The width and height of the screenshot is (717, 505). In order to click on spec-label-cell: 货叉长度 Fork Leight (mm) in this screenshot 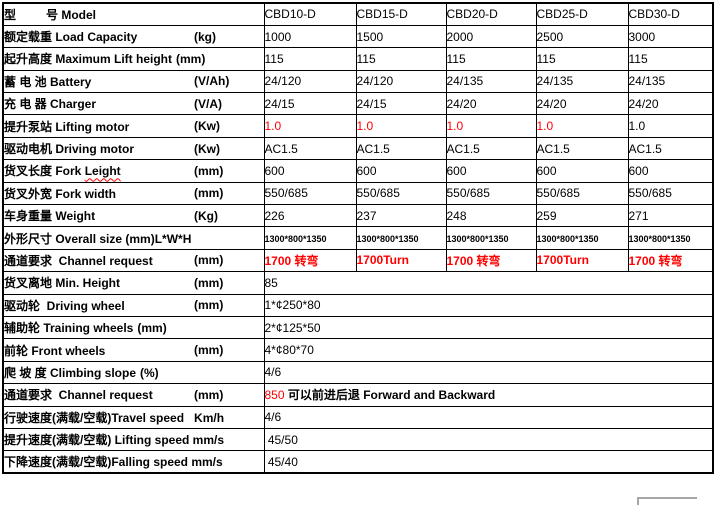, I will do `click(133, 171)`.